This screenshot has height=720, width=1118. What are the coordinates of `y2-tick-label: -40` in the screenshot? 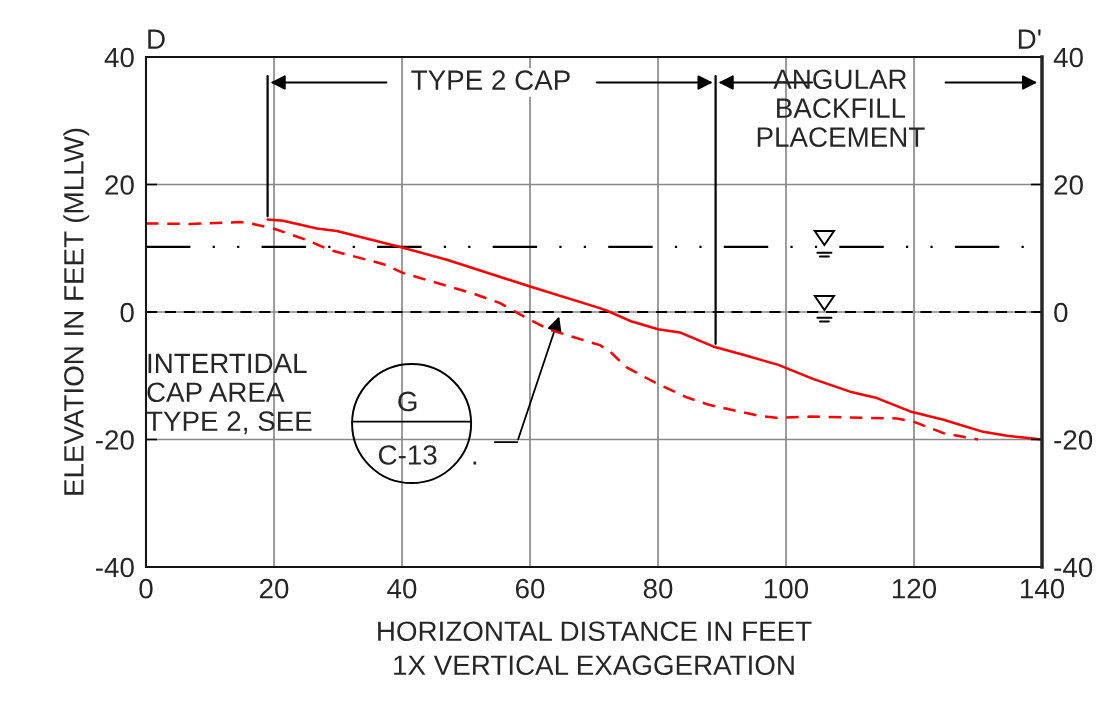 It's located at (1073, 567).